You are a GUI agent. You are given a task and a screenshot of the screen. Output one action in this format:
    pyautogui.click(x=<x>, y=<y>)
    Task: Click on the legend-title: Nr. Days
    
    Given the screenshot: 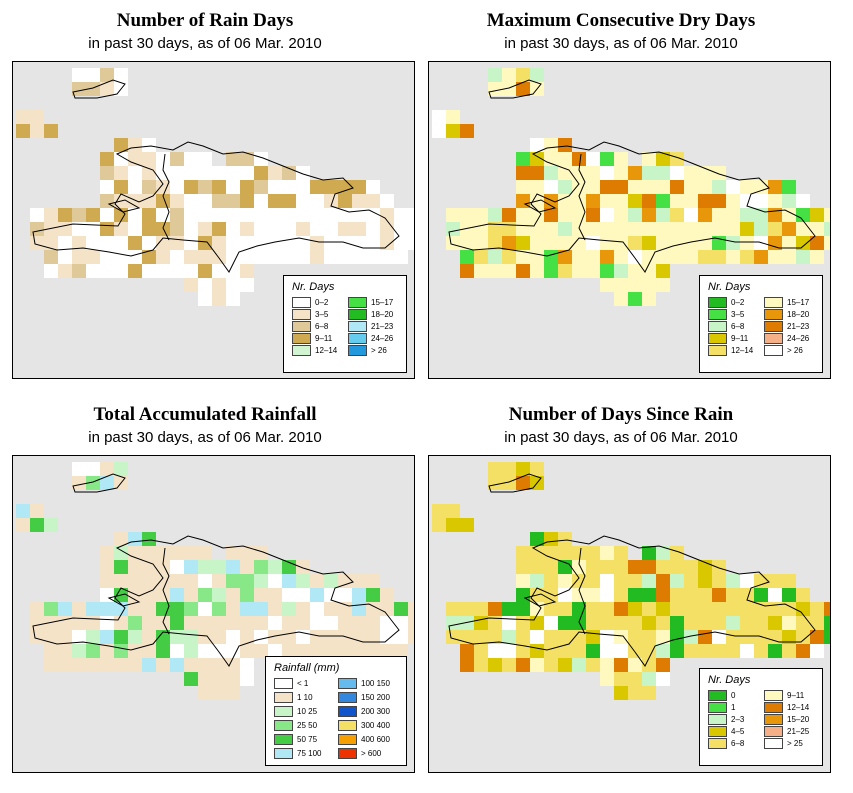 What is the action you would take?
    pyautogui.click(x=729, y=287)
    